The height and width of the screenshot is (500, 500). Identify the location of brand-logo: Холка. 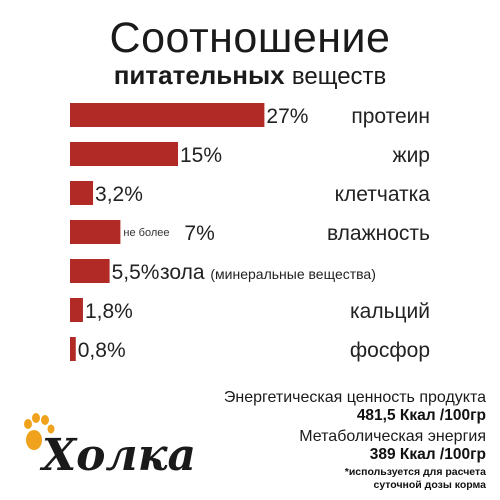
(109, 447).